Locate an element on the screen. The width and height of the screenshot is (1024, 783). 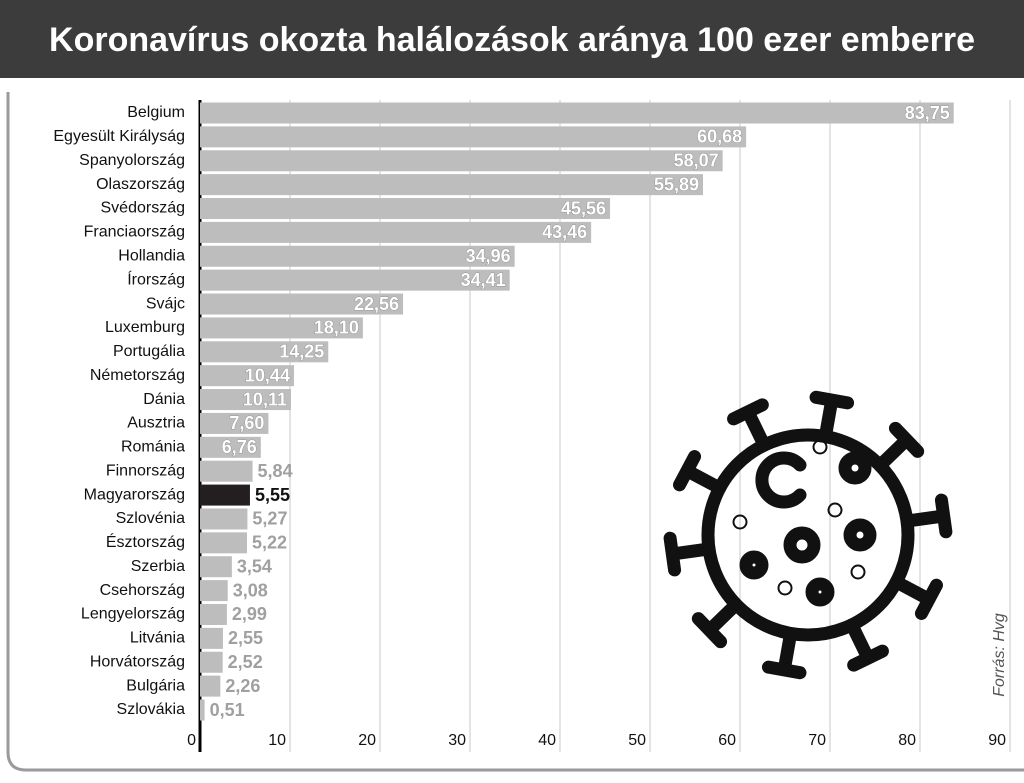
category-label: Szlovákia is located at coordinates (151, 709).